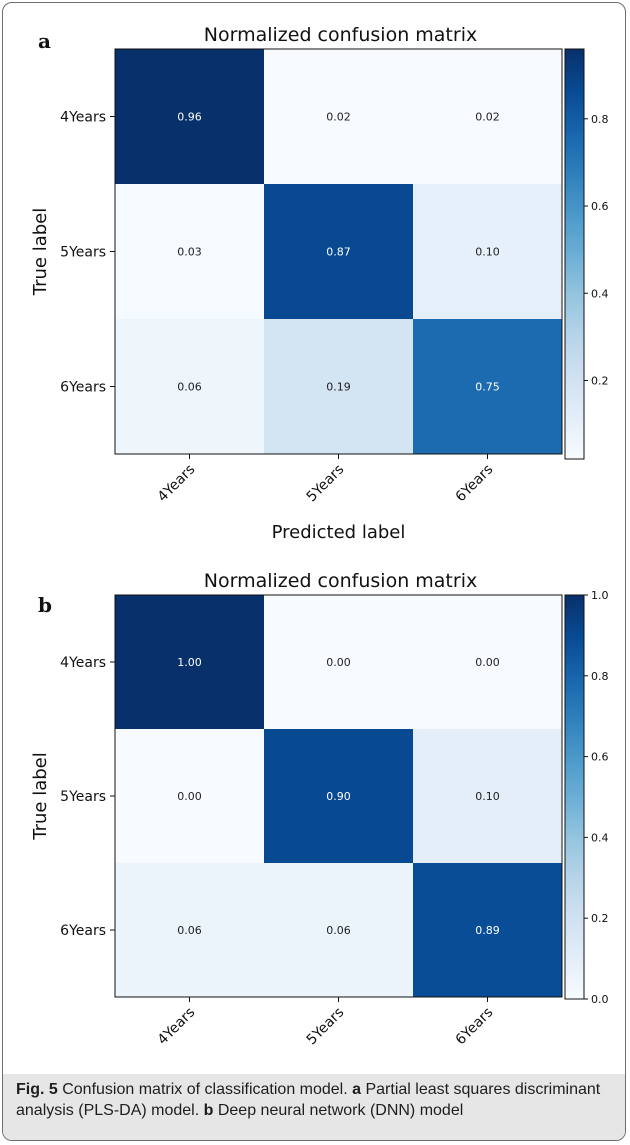 The width and height of the screenshot is (630, 1145). What do you see at coordinates (208, 1110) in the screenshot?
I see `caption-letter-b: b` at bounding box center [208, 1110].